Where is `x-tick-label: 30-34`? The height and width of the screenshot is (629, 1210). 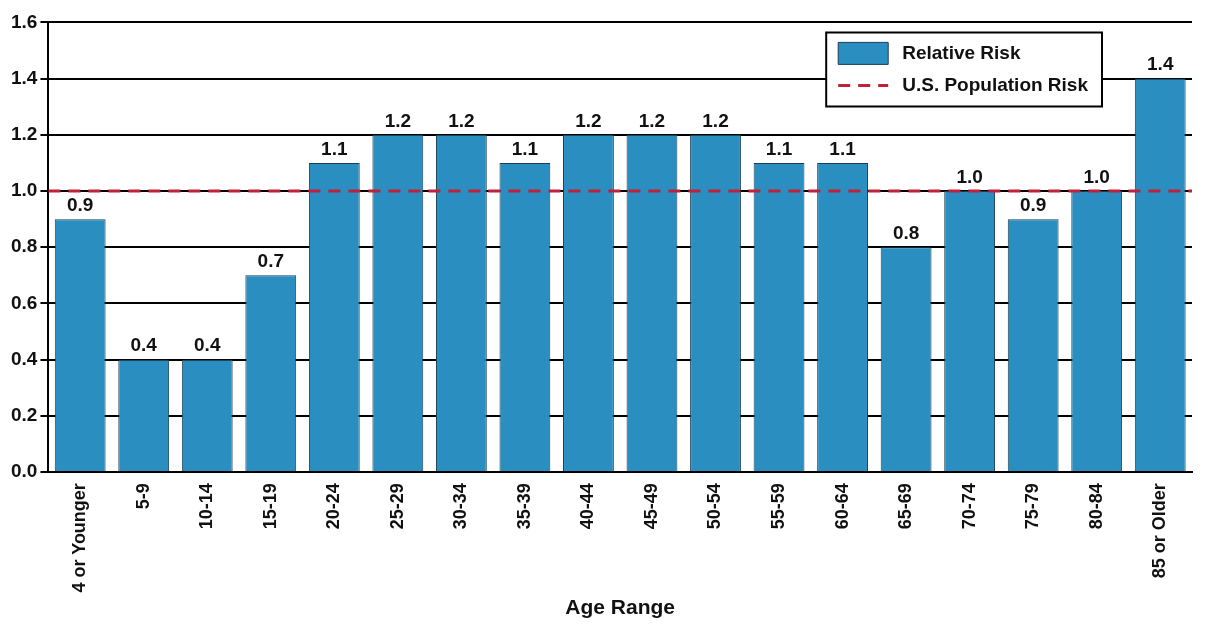 x-tick-label: 30-34 is located at coordinates (460, 506).